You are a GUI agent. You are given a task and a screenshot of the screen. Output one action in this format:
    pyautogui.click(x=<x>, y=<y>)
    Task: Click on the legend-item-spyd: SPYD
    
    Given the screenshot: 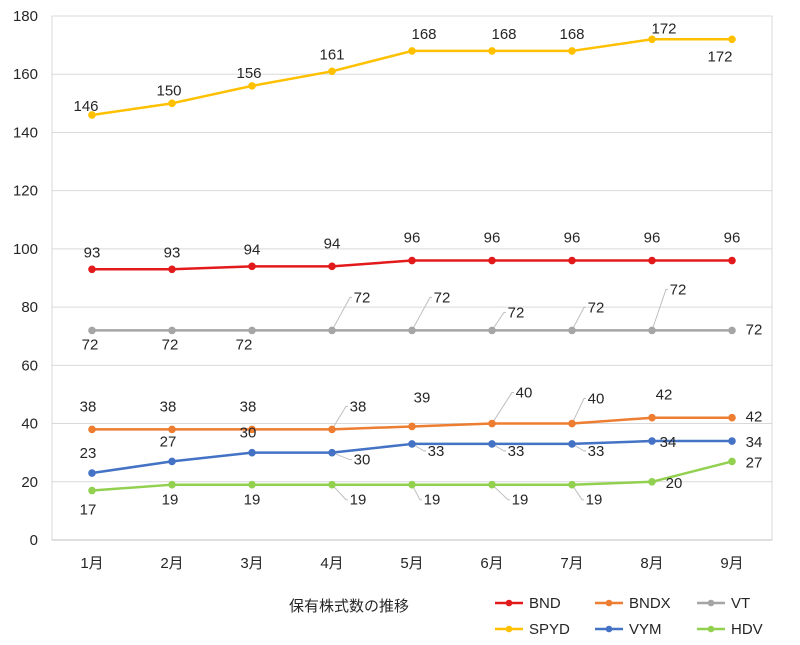 What is the action you would take?
    pyautogui.click(x=532, y=629)
    